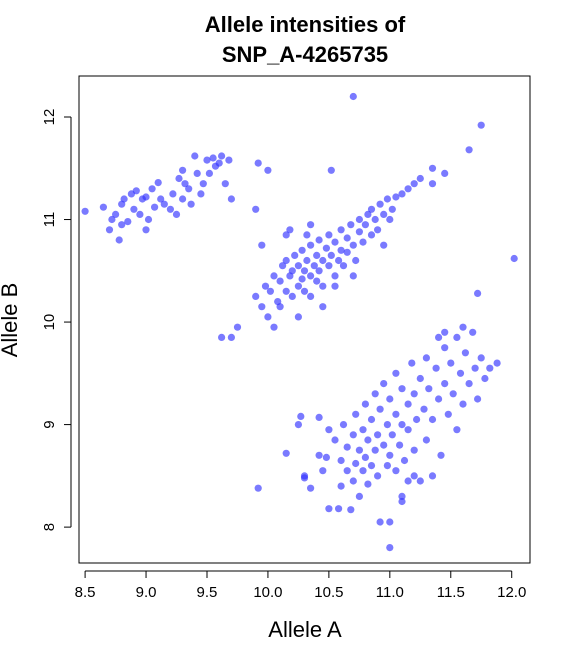 The height and width of the screenshot is (661, 571). I want to click on y-axis-label: Allele B, so click(11, 320).